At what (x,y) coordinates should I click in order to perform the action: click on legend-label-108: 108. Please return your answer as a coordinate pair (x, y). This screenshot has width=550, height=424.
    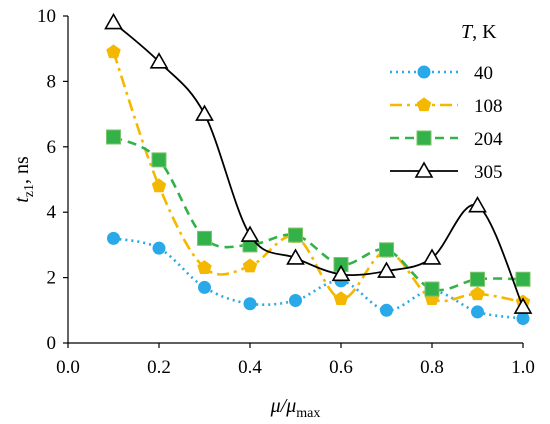
    Looking at the image, I should click on (488, 106).